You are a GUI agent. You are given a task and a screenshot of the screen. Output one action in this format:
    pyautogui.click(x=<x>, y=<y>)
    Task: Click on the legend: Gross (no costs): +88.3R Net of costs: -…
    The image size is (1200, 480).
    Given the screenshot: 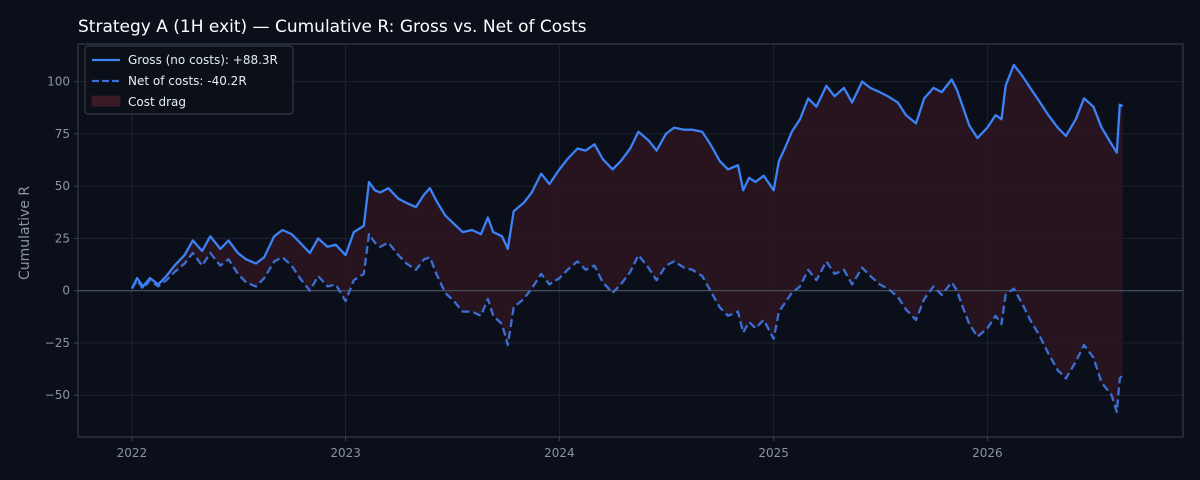 What is the action you would take?
    pyautogui.click(x=189, y=80)
    